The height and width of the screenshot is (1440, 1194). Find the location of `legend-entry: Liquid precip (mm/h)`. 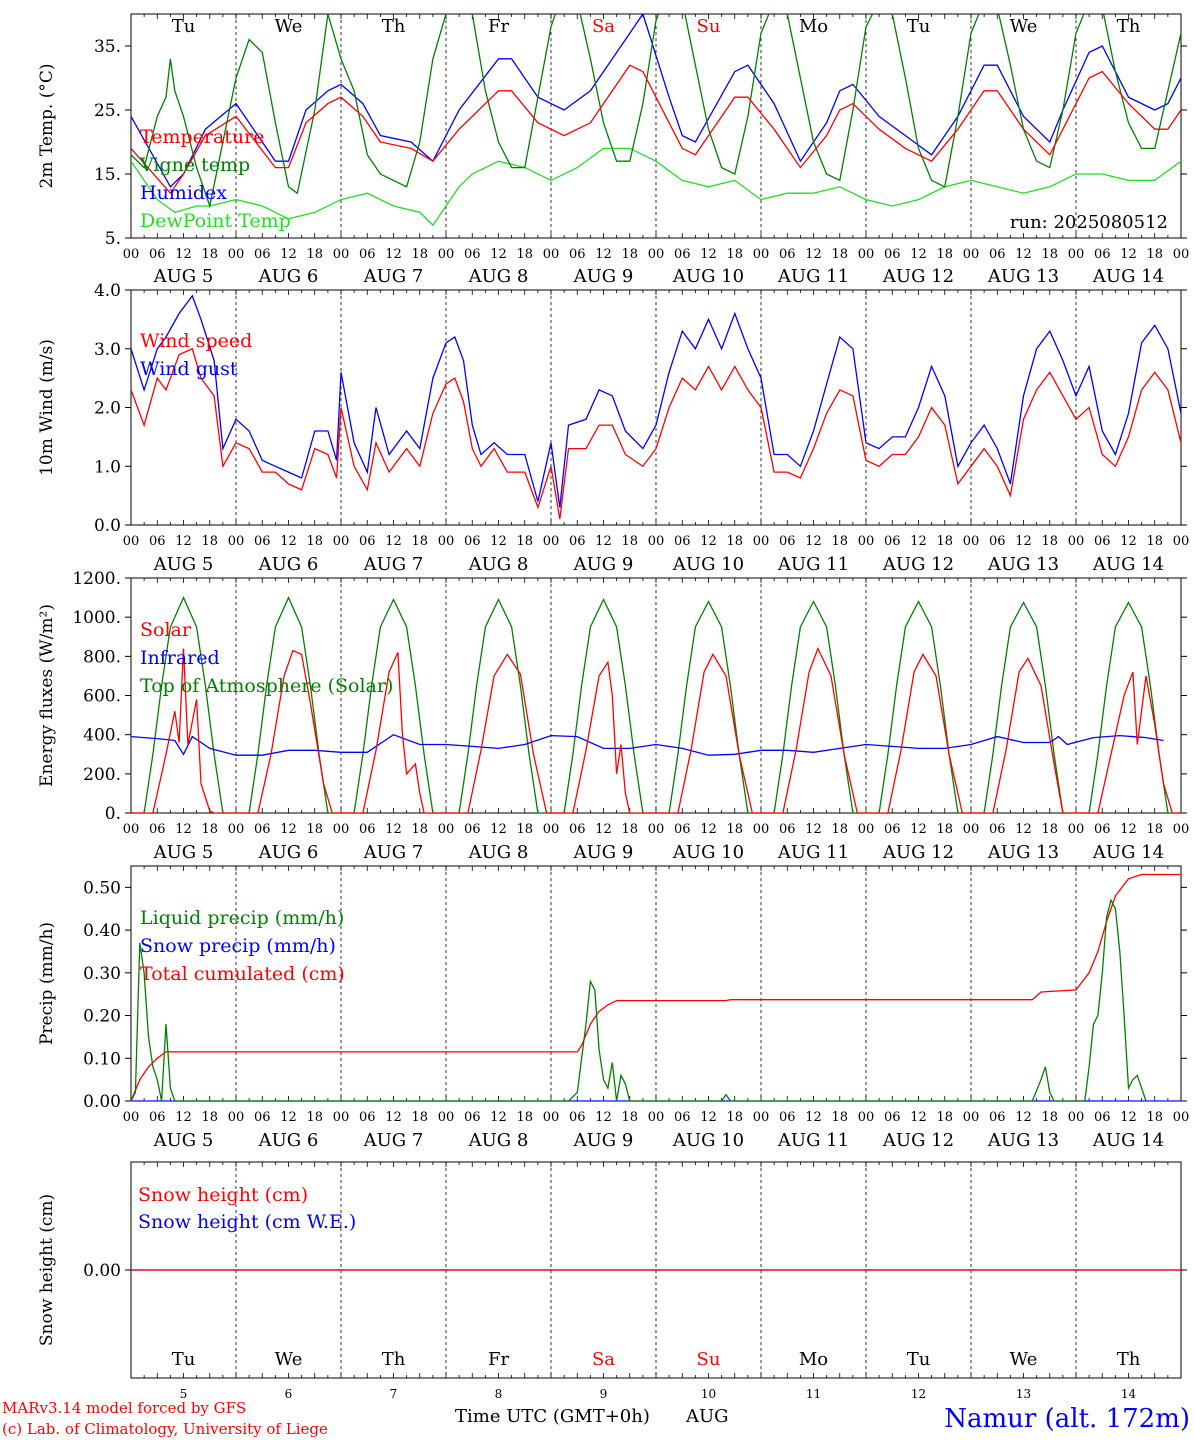

legend-entry: Liquid precip (mm/h) is located at coordinates (242, 918).